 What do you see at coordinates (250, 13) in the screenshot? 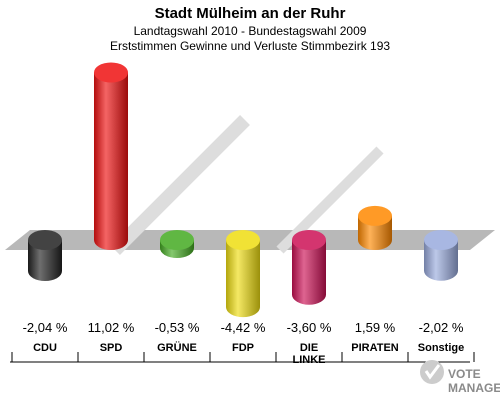
I see `chart-title: Stadt Mülheim an der Ruhr` at bounding box center [250, 13].